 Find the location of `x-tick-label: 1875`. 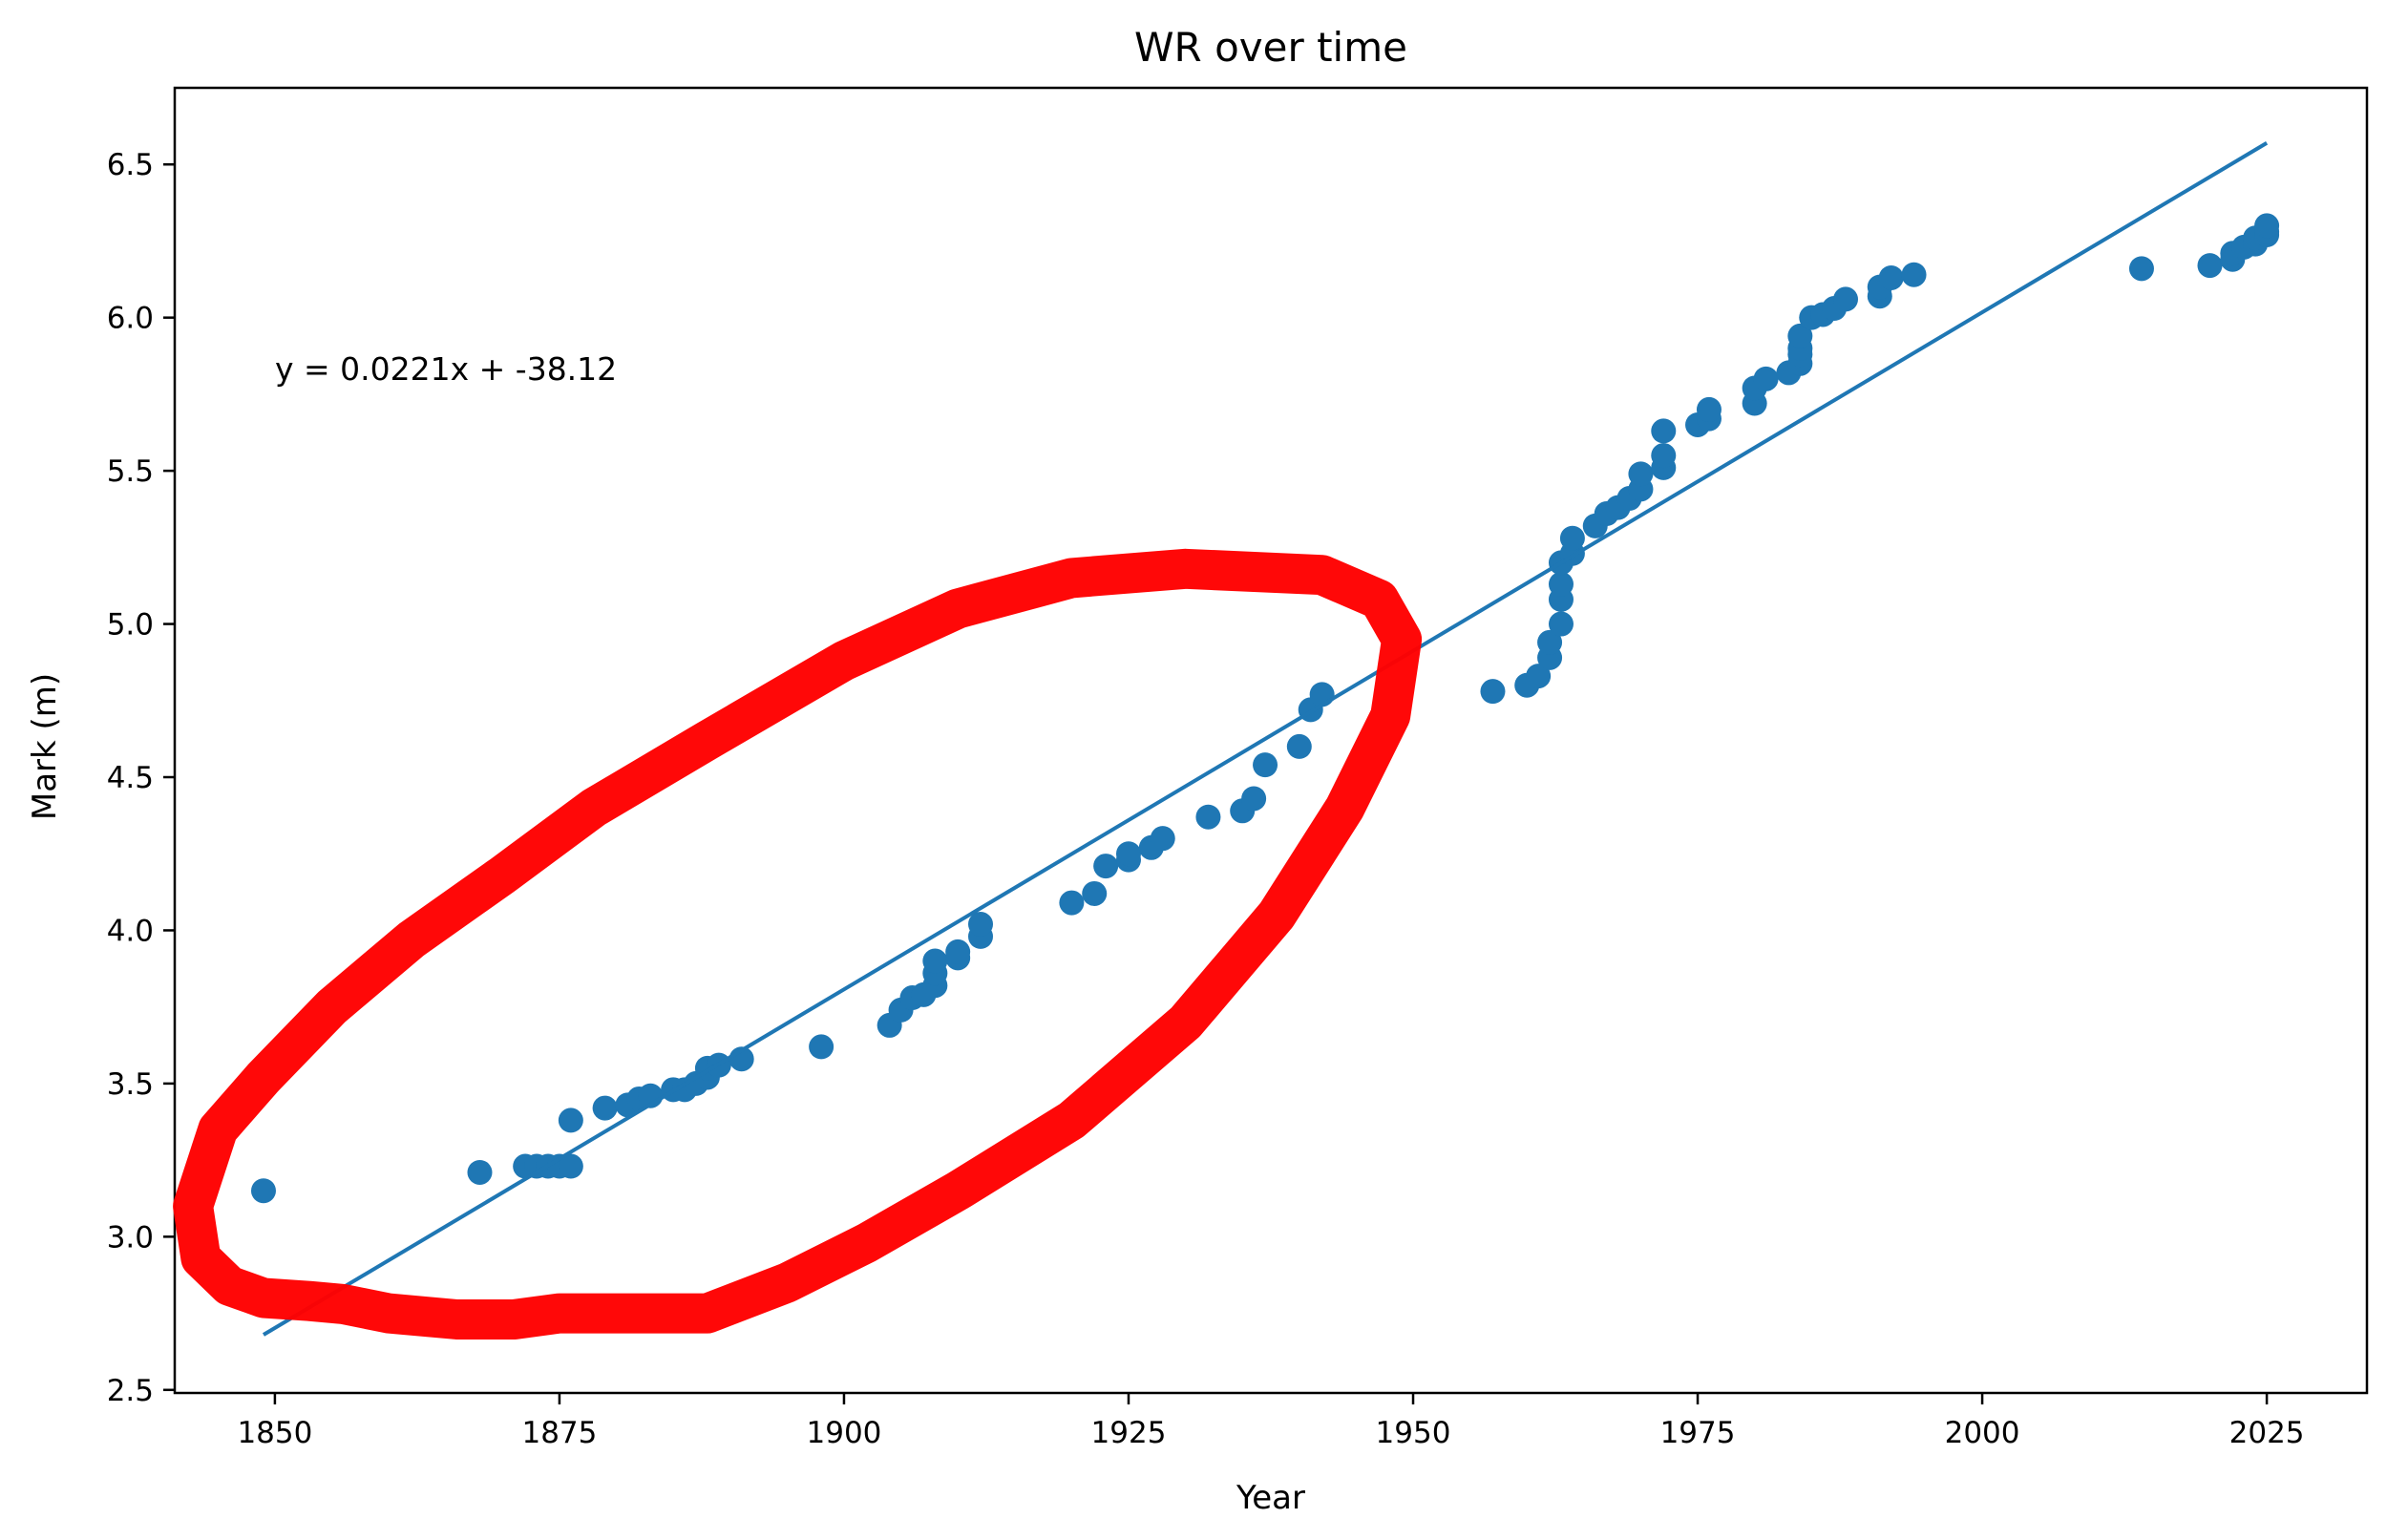

x-tick-label: 1875 is located at coordinates (559, 1433).